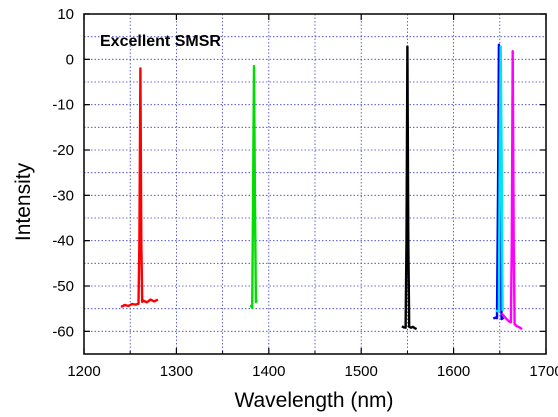  I want to click on x-tick-label: 1400, so click(268, 371).